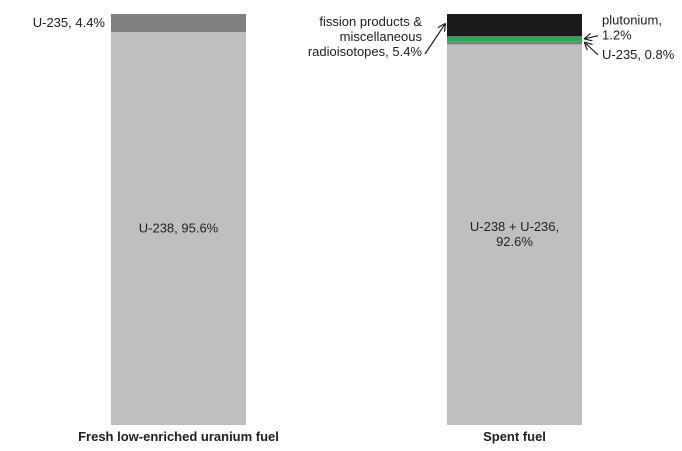 The width and height of the screenshot is (682, 451). I want to click on segment-label-1-2-line: 1.2%, so click(617, 35).